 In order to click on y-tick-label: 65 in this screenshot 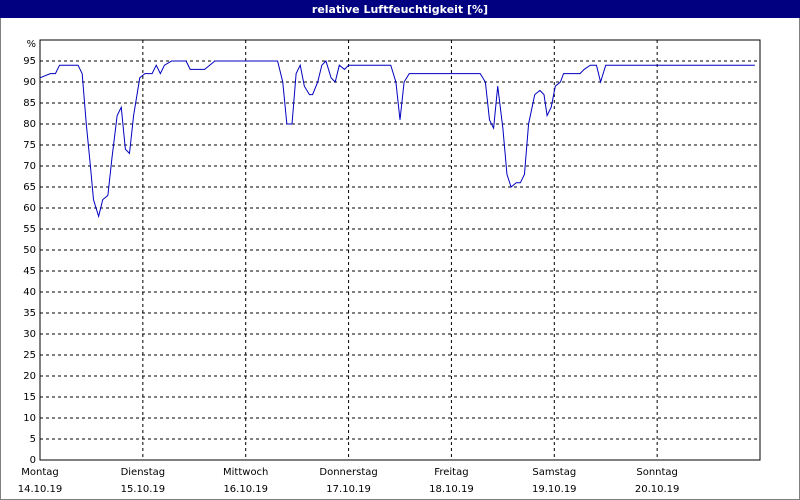, I will do `click(29, 187)`.